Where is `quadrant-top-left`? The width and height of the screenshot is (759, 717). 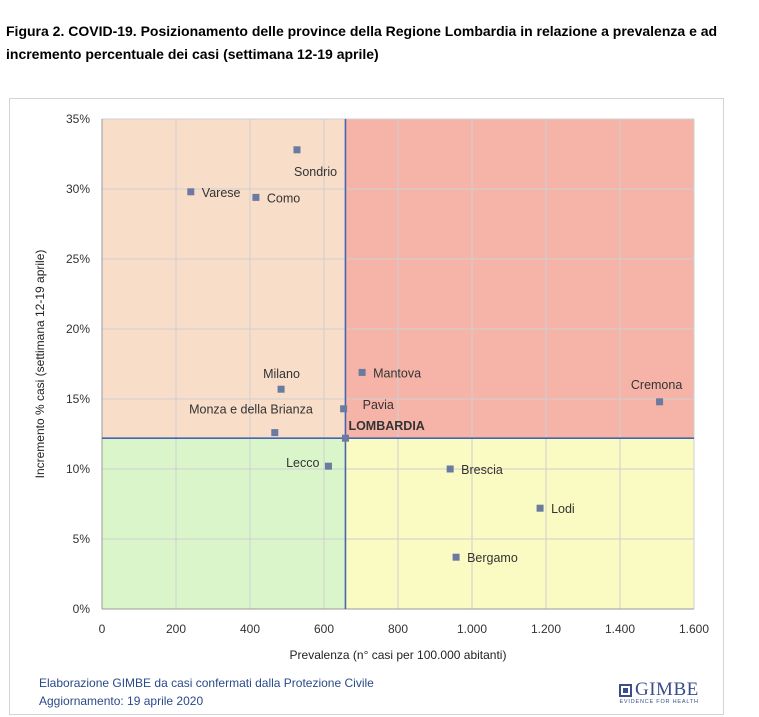 quadrant-top-left is located at coordinates (224, 279).